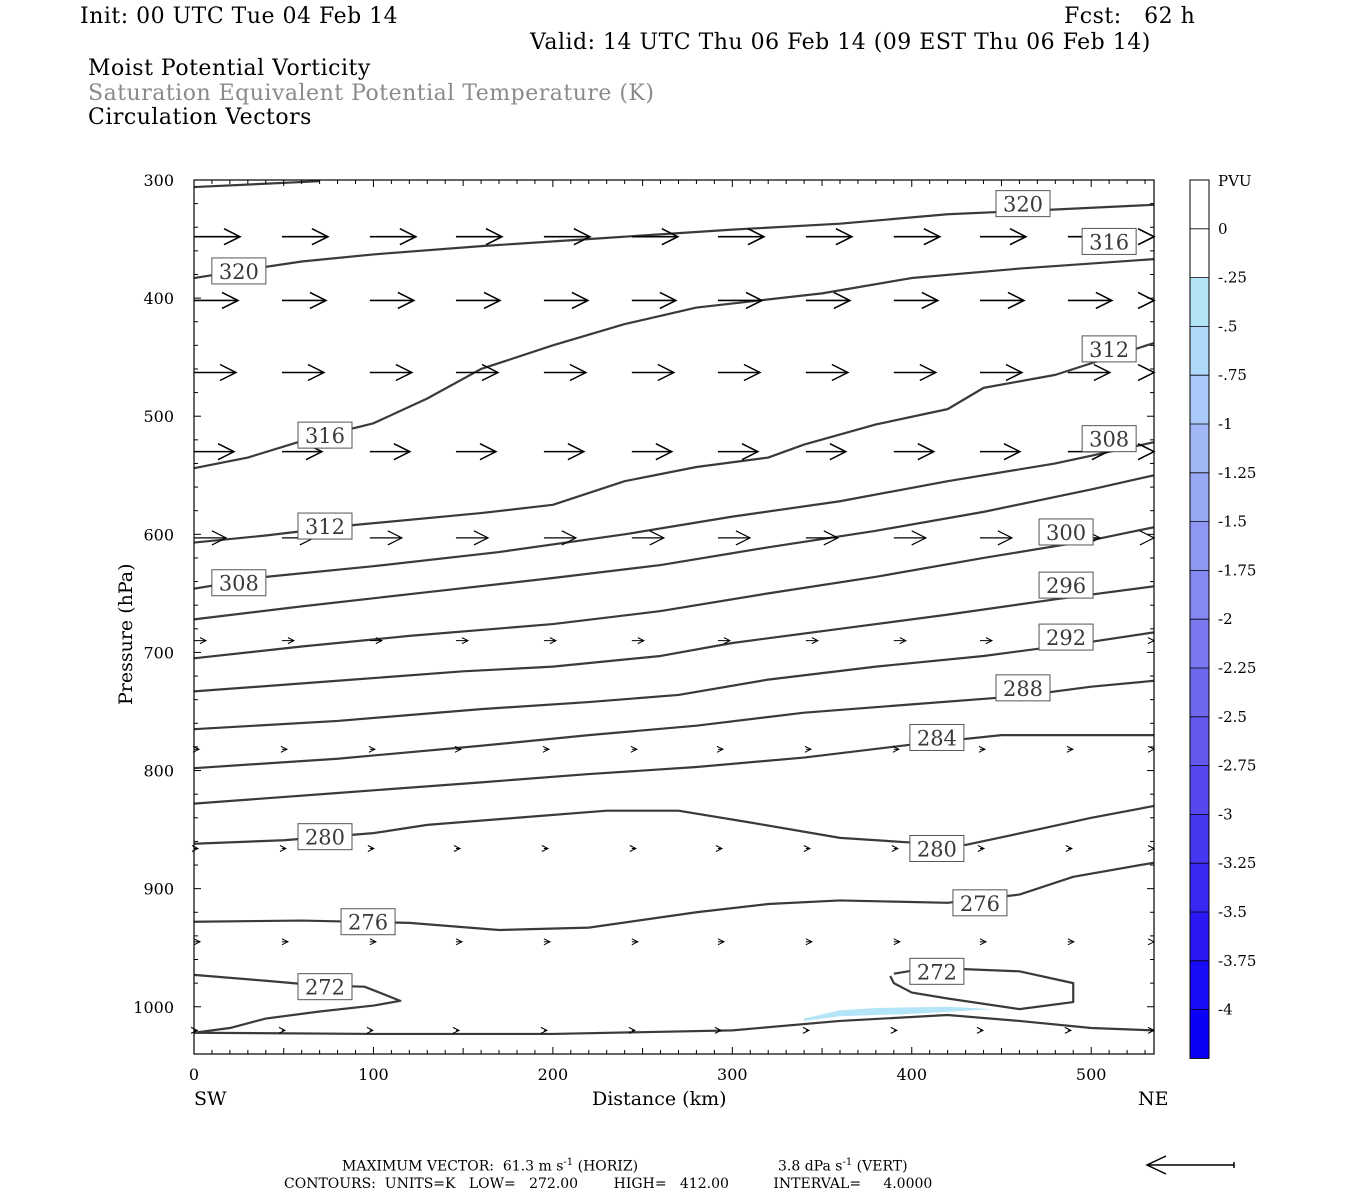 This screenshot has height=1200, width=1350. Describe the element at coordinates (239, 16) in the screenshot. I see `init-time: Init: 00 UTC Tue 04 Feb 14` at that location.